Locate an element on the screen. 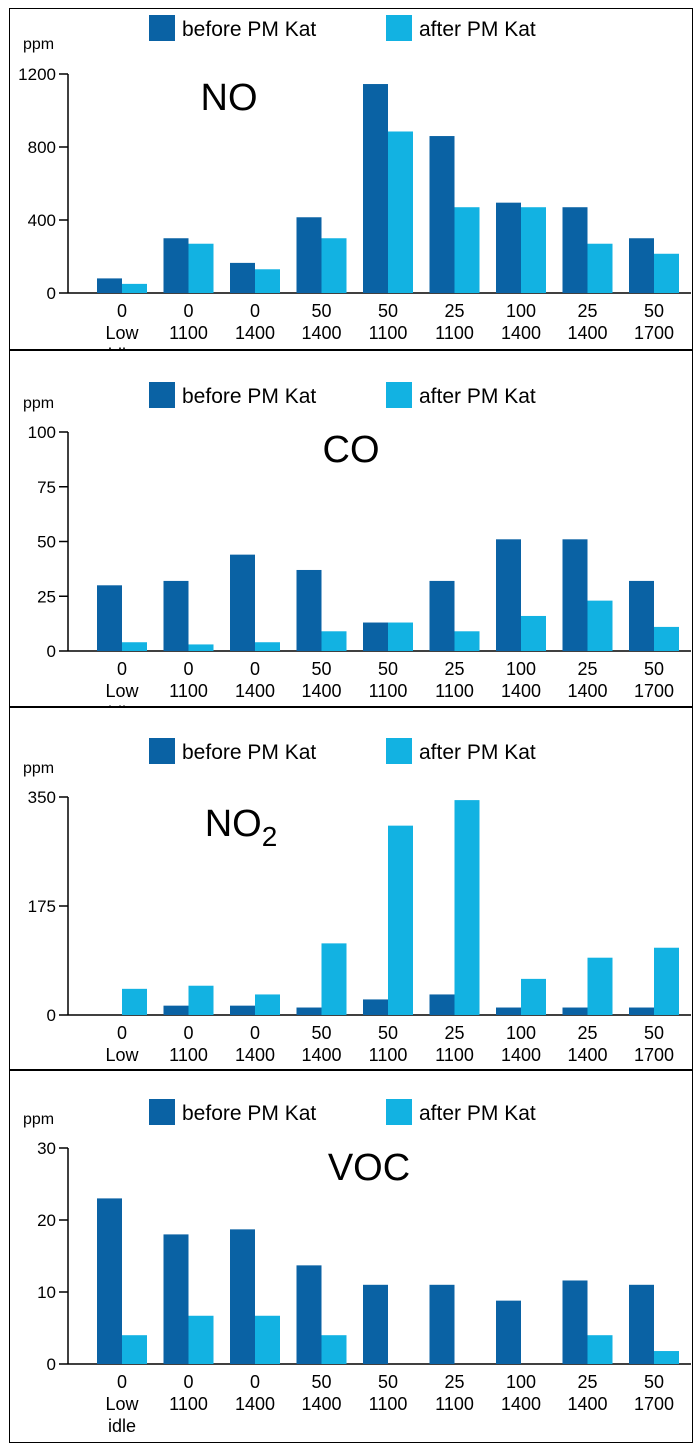 This screenshot has height=1443, width=696. chart-title: VOC is located at coordinates (369, 1168).